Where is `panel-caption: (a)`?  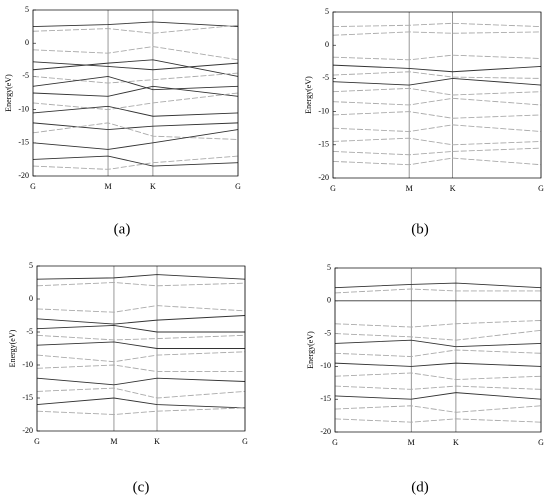
panel-caption: (a) is located at coordinates (122, 229).